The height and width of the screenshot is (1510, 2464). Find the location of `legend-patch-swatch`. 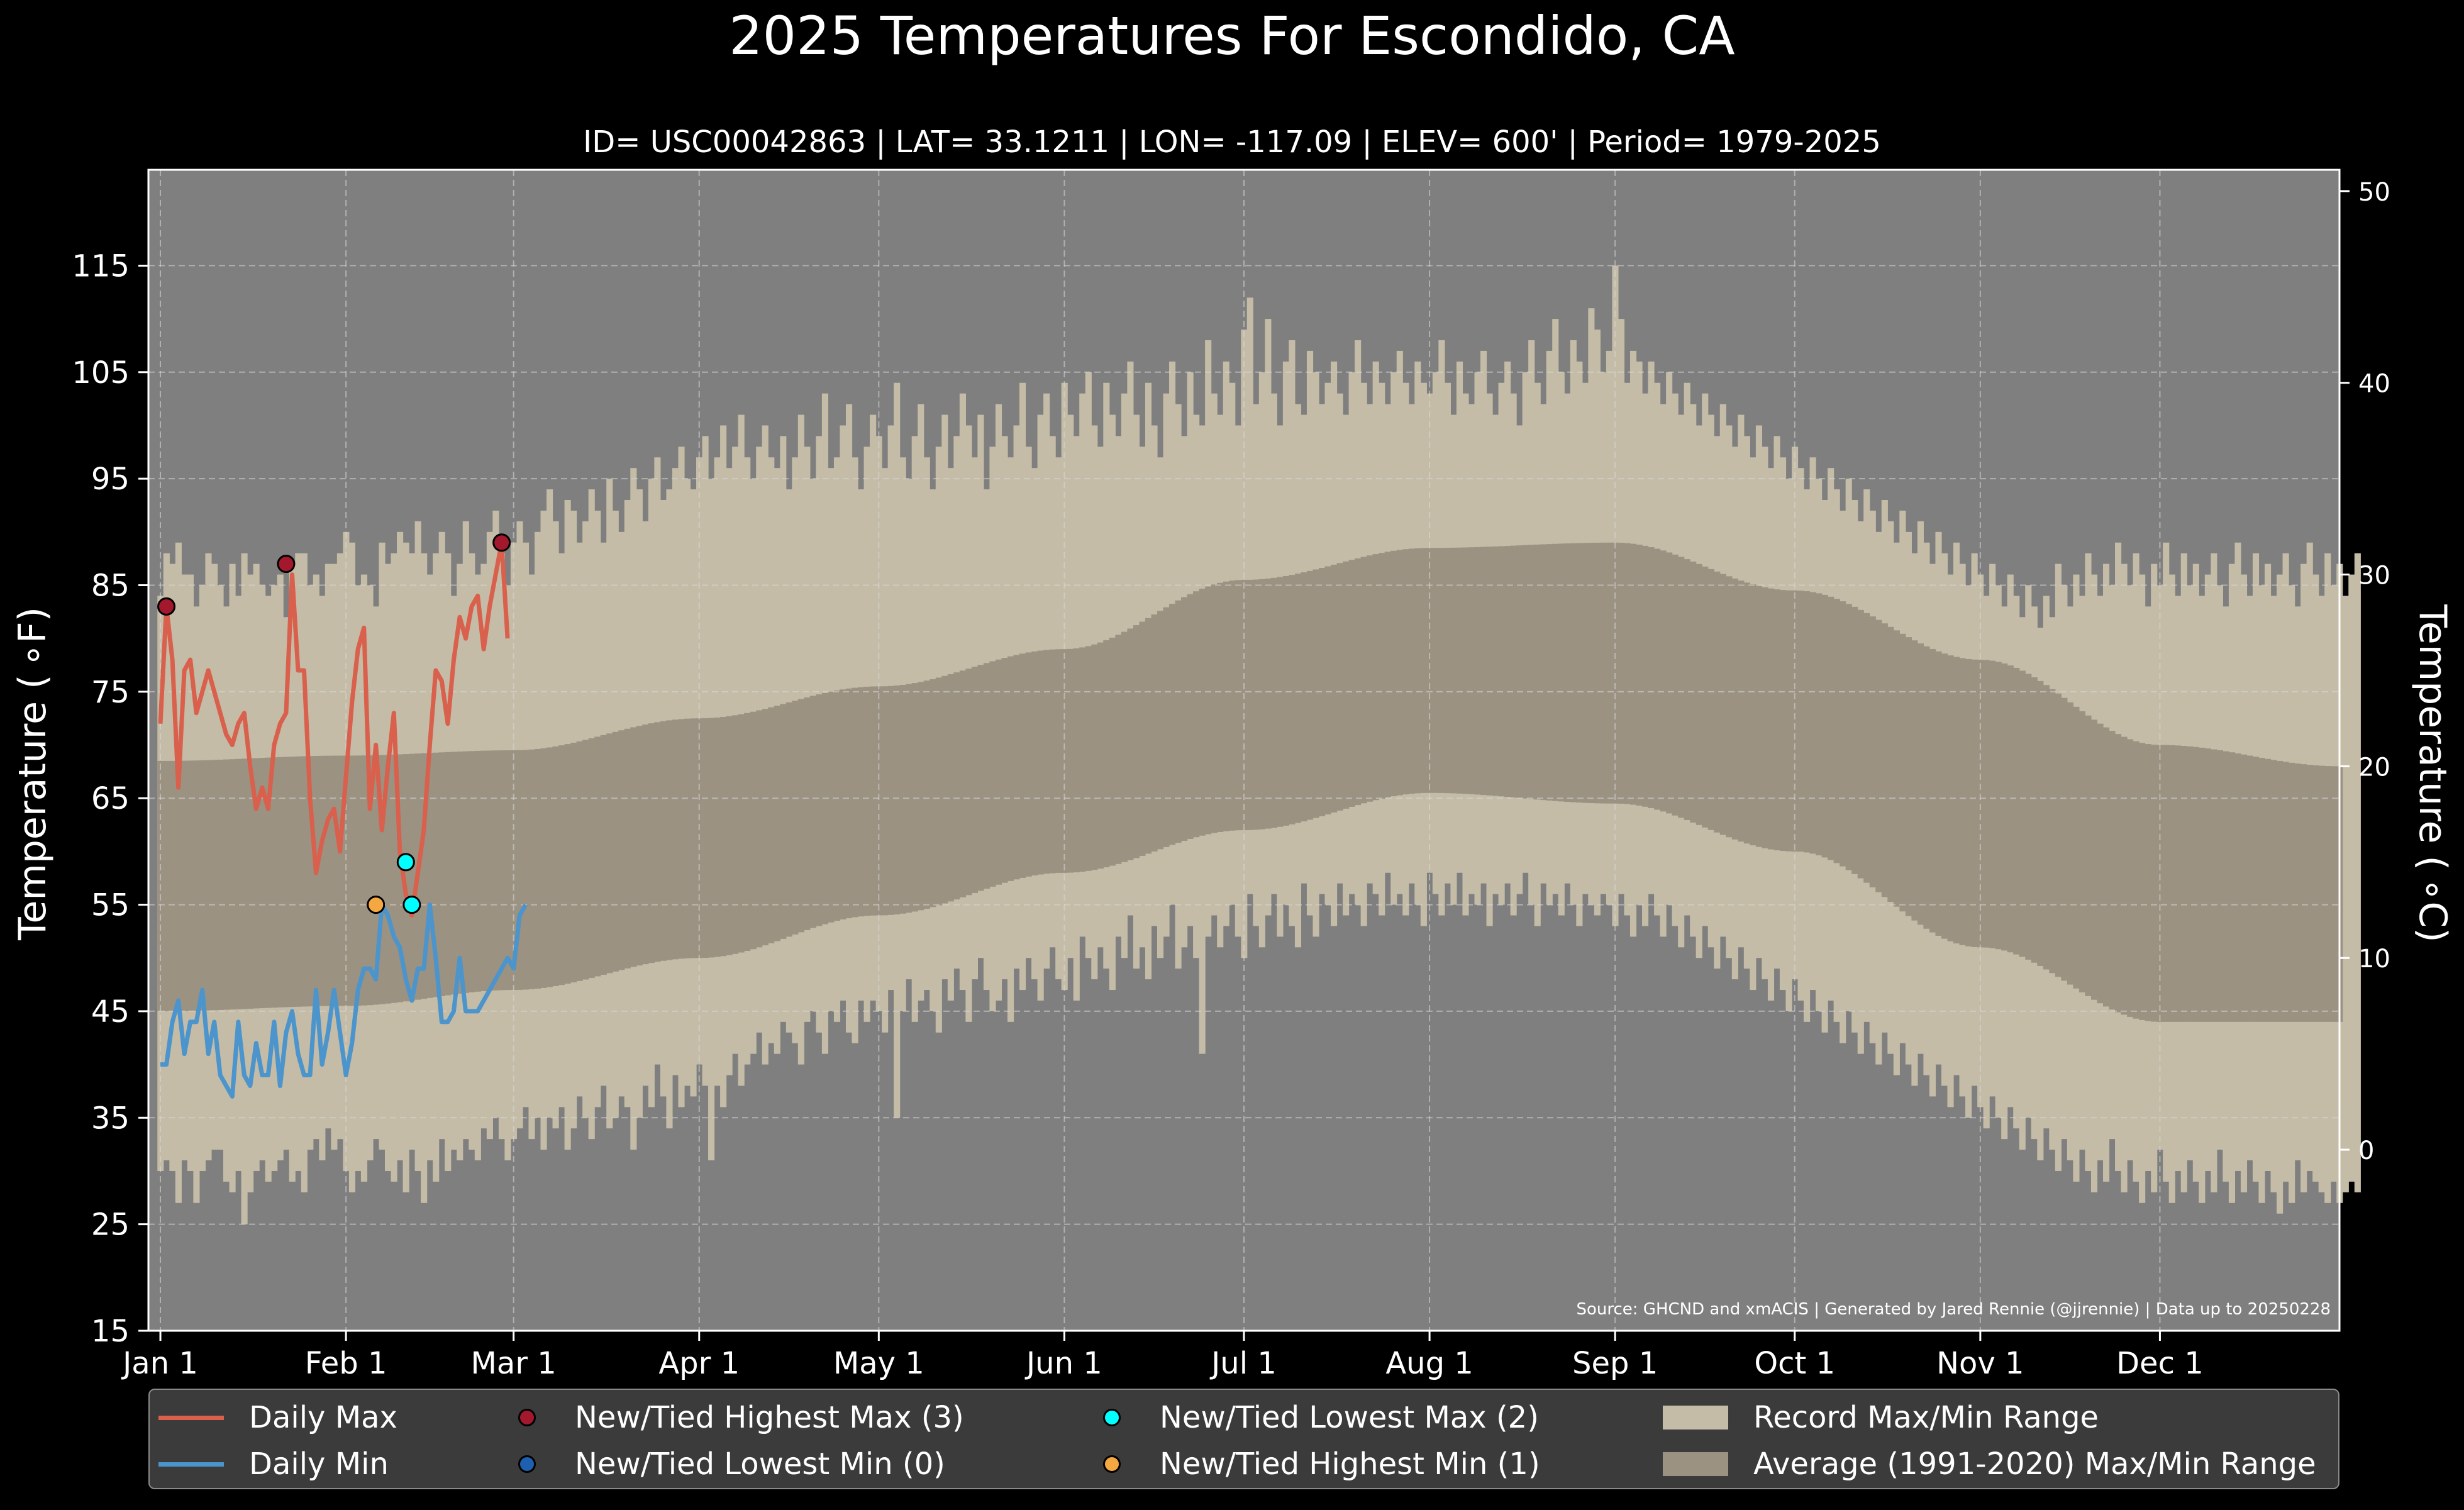

legend-patch-swatch is located at coordinates (1695, 1418).